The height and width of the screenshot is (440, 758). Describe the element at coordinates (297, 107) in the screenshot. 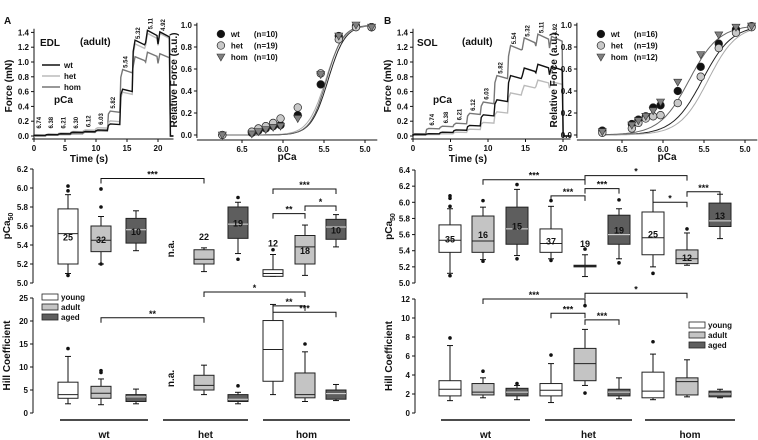

I see `data-point-het` at that location.